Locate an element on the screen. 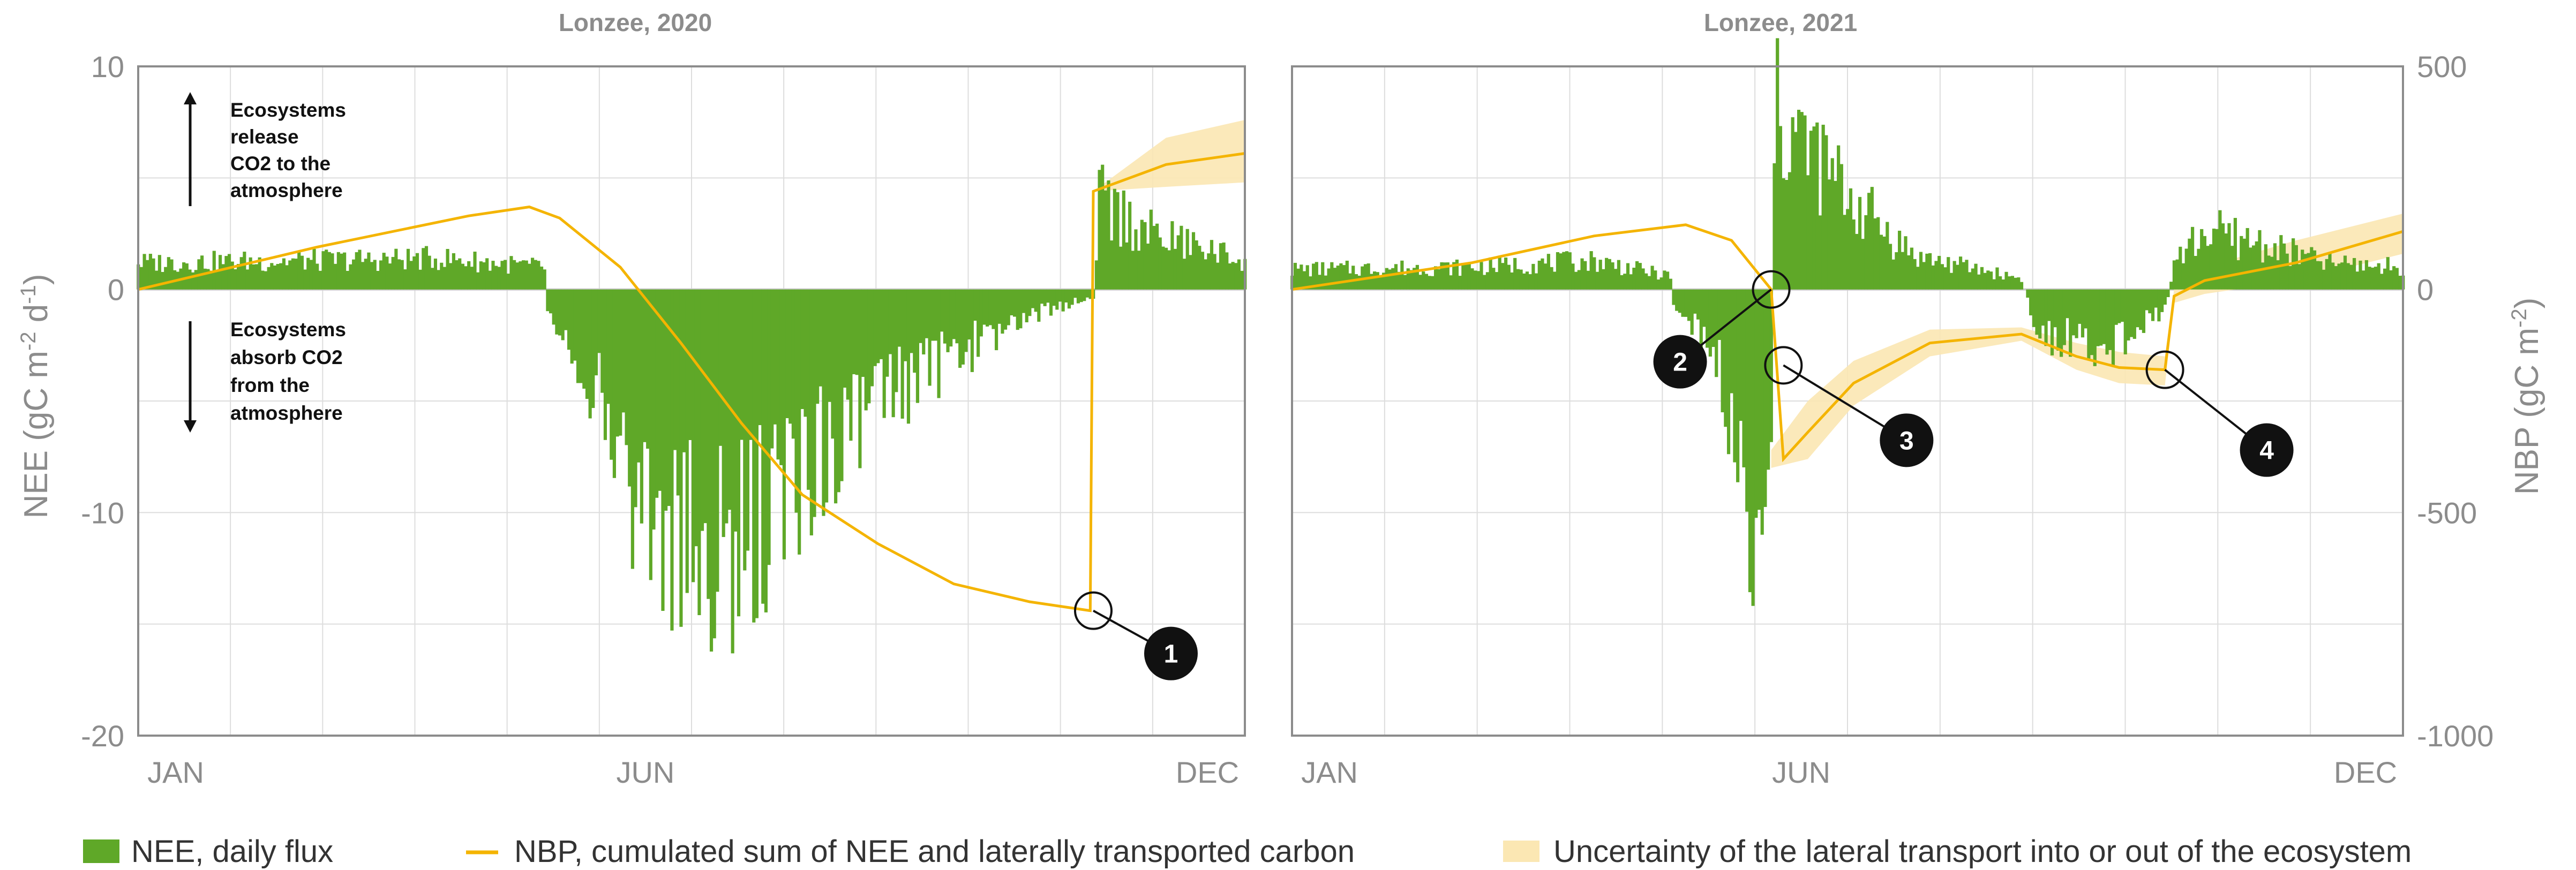  annotation-release-line: atmosphere is located at coordinates (286, 190).